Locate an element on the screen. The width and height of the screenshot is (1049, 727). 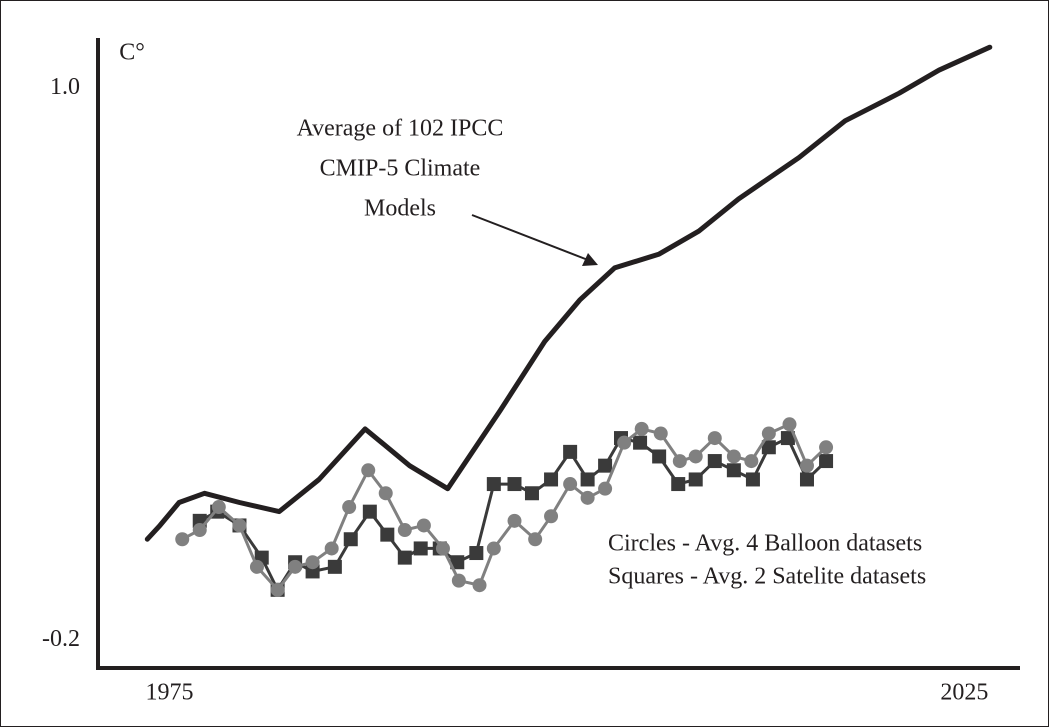
annotation: Circles - Avg. 4 Balloon datasets is located at coordinates (765, 544).